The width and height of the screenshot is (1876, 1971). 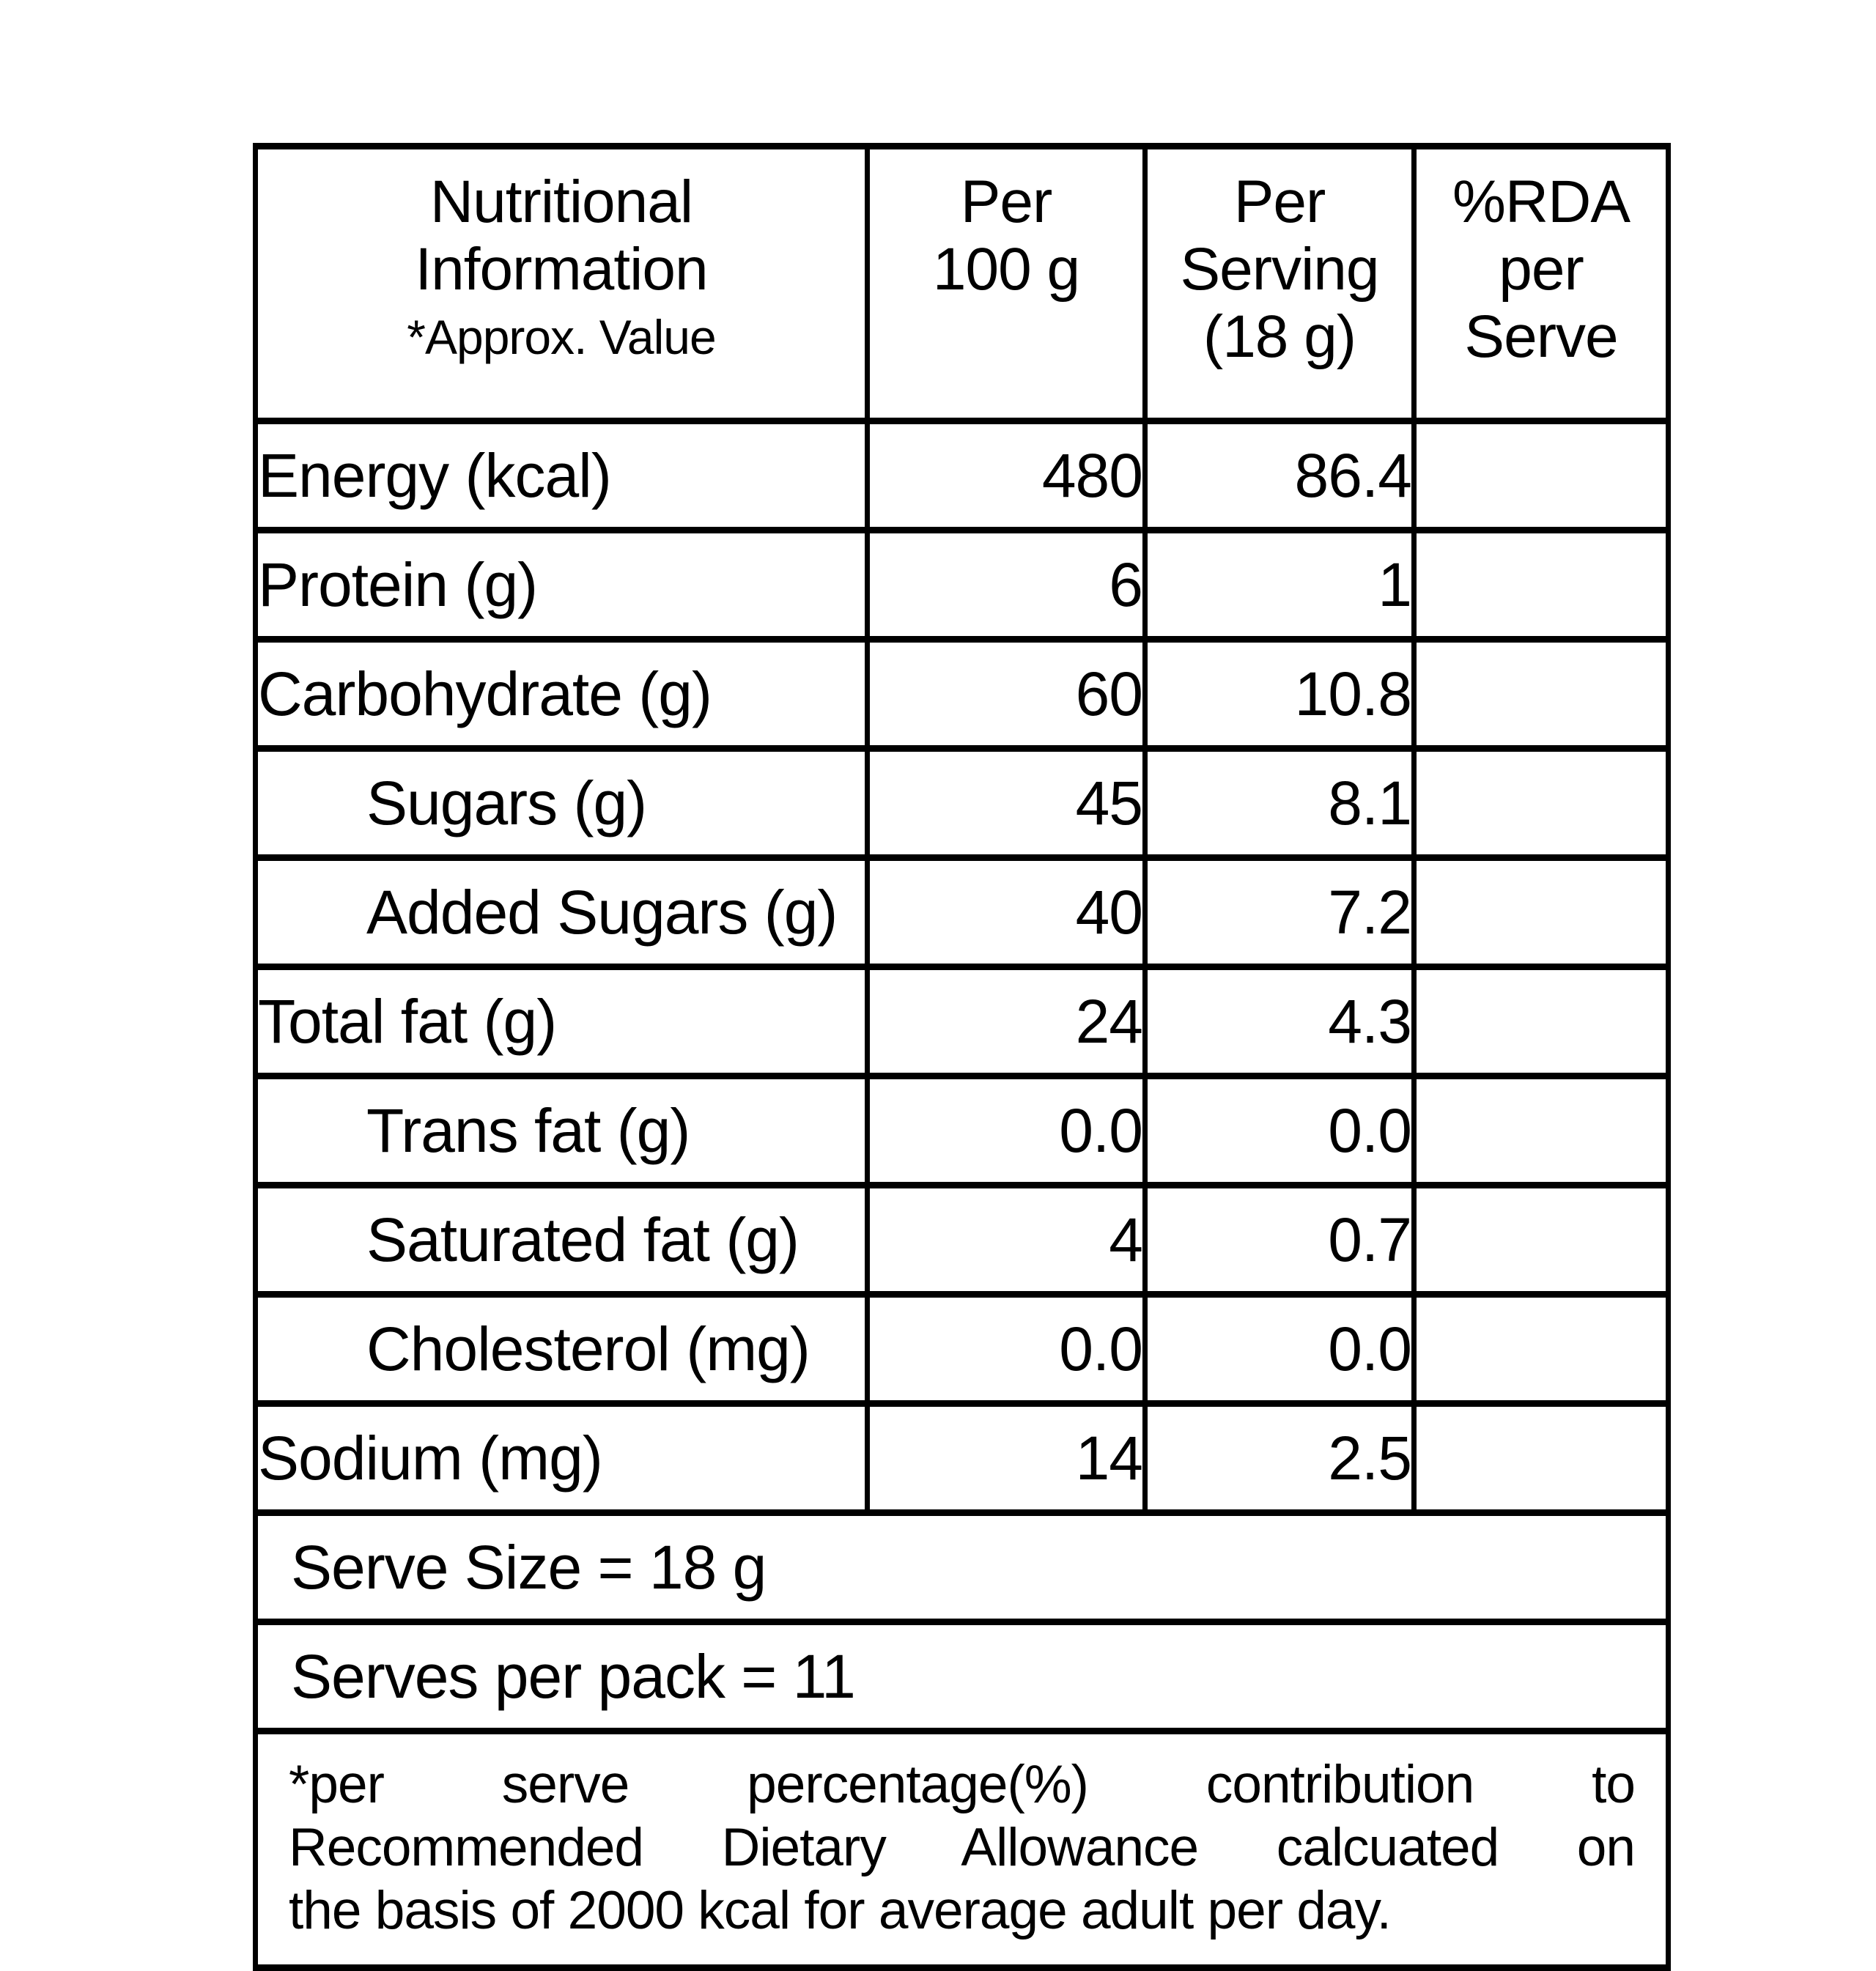 What do you see at coordinates (1279, 912) in the screenshot?
I see `per-serving-value: 7.2` at bounding box center [1279, 912].